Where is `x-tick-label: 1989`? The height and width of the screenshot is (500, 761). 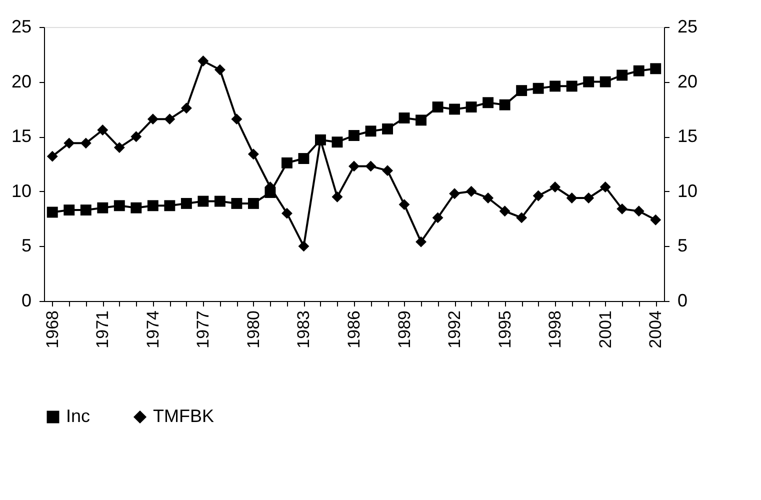
x-tick-label: 1989 is located at coordinates (404, 329).